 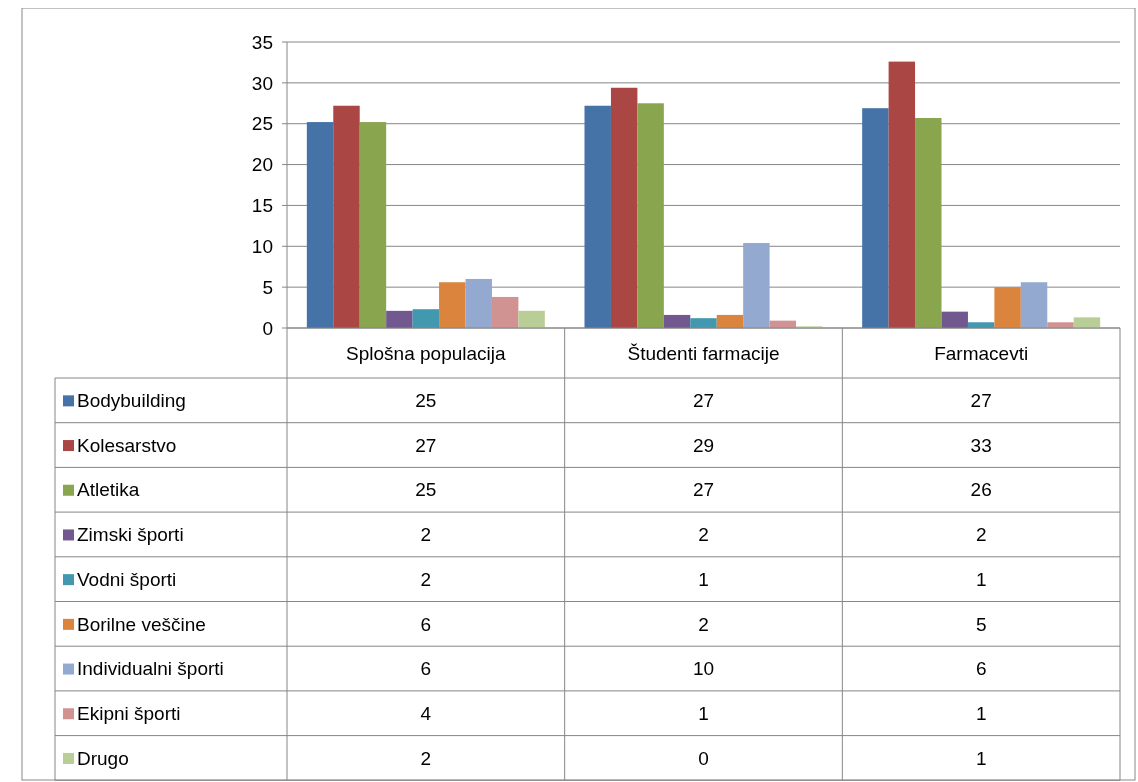 I want to click on legend-label: Zimski športi, so click(x=130, y=535).